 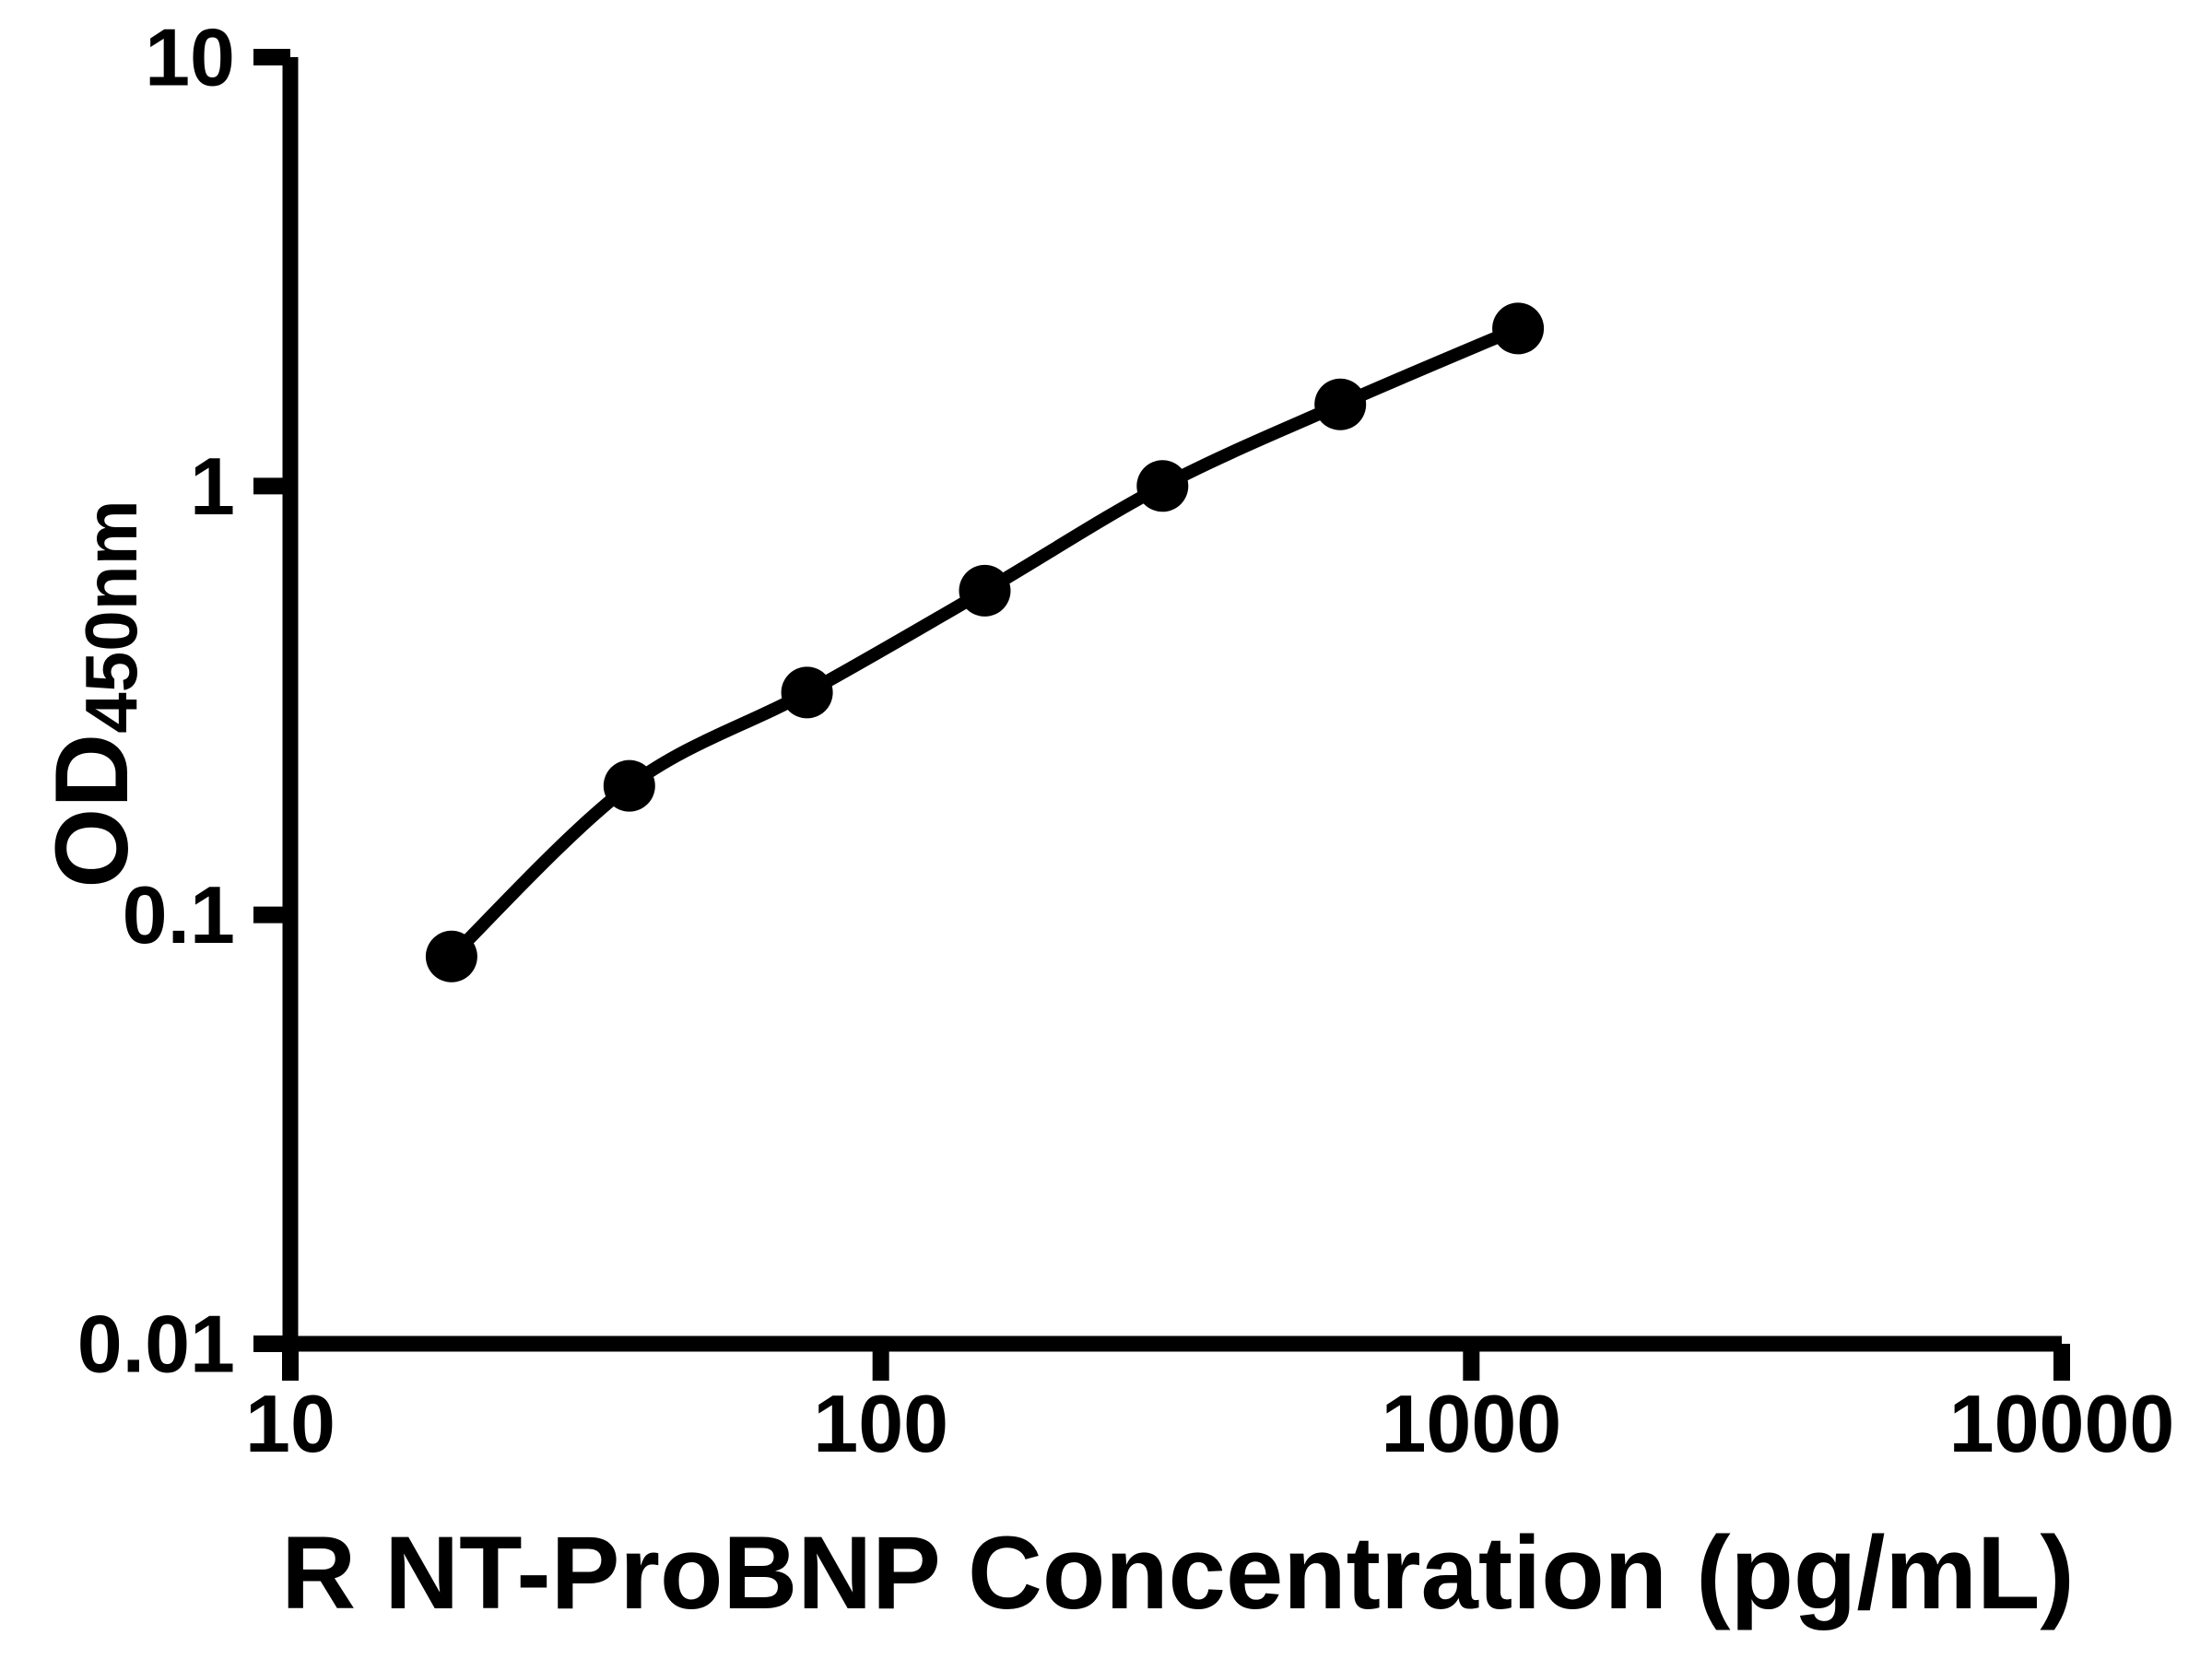 I want to click on x-tick-label: 10, so click(x=290, y=1423).